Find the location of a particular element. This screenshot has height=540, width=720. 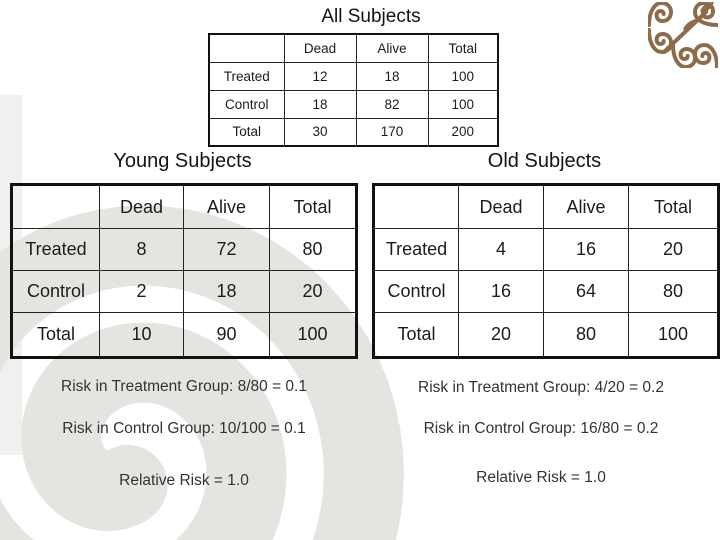

table-row: Control 2 18 20 is located at coordinates (184, 291).